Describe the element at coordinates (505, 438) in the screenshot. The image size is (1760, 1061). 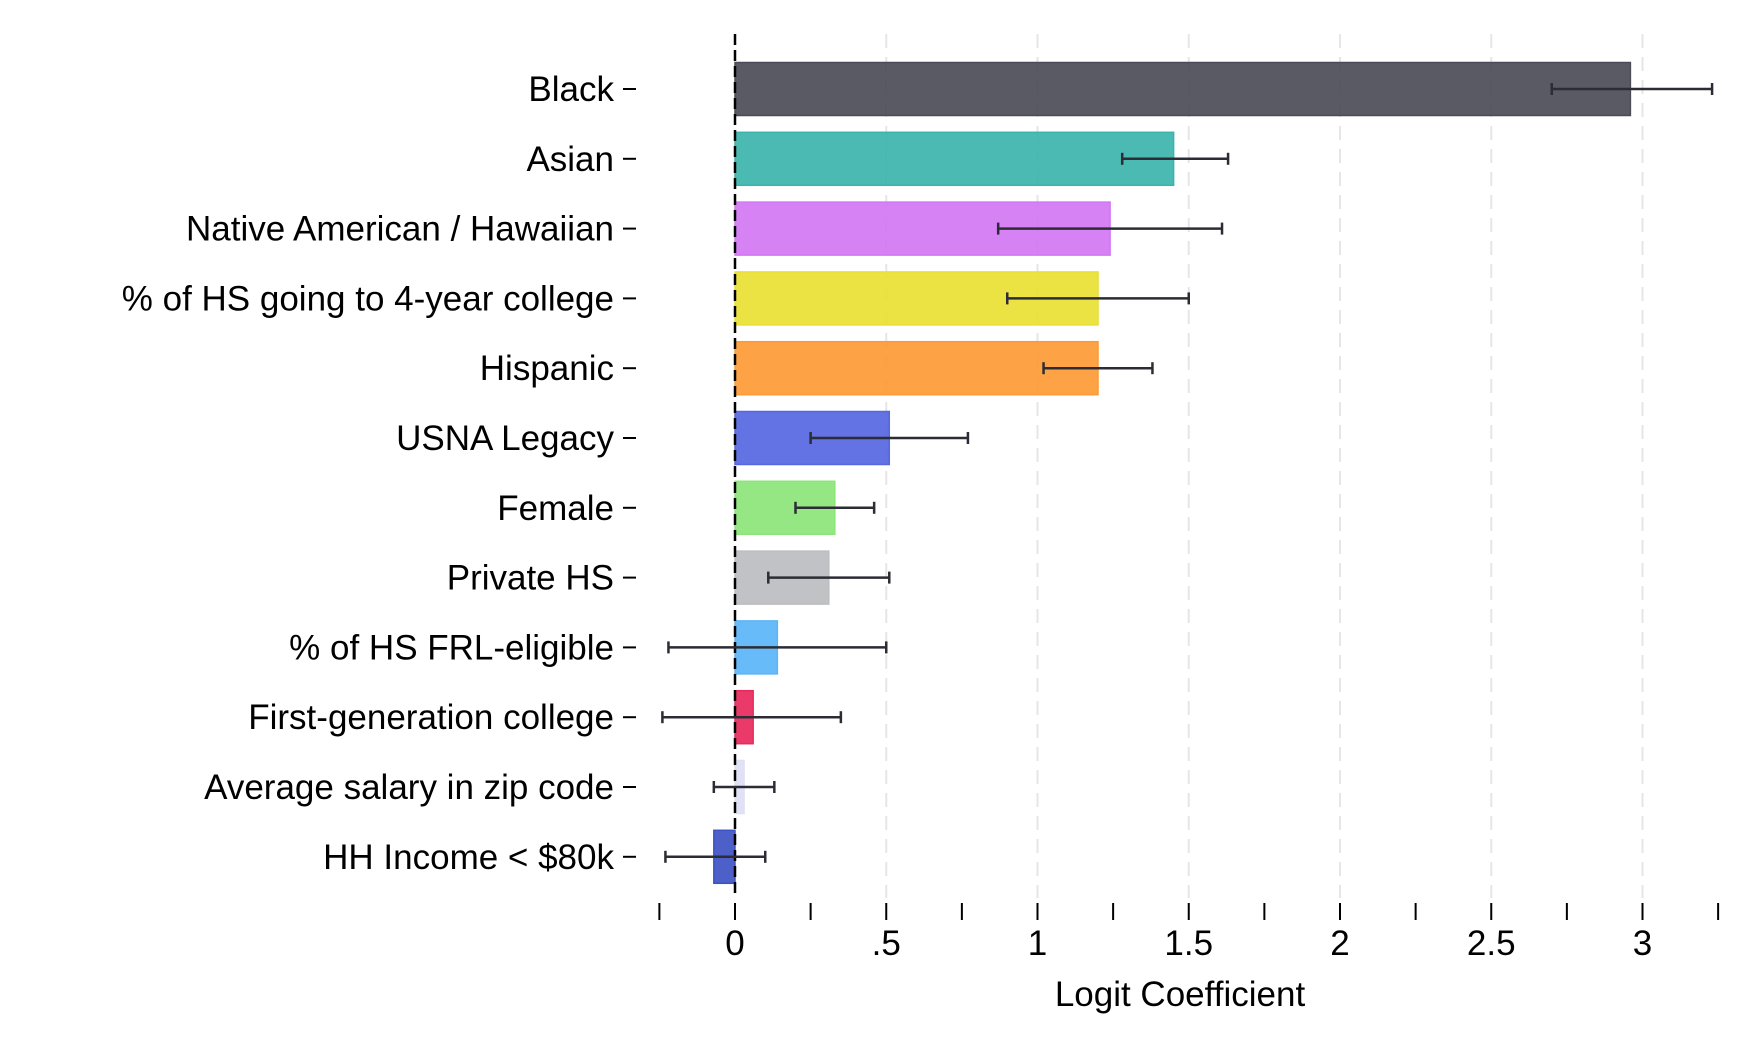
I see `category-label-6: USNA Legacy` at that location.